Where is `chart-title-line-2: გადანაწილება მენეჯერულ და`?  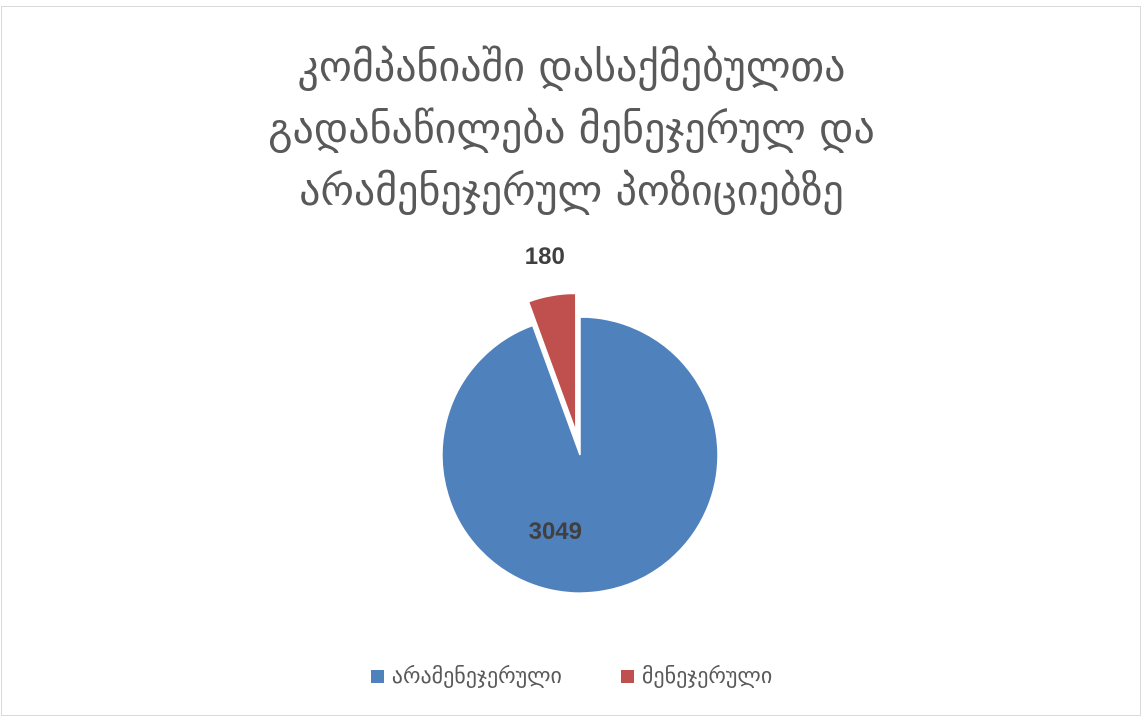
chart-title-line-2: გადანაწილება მენეჯერულ და is located at coordinates (571, 128).